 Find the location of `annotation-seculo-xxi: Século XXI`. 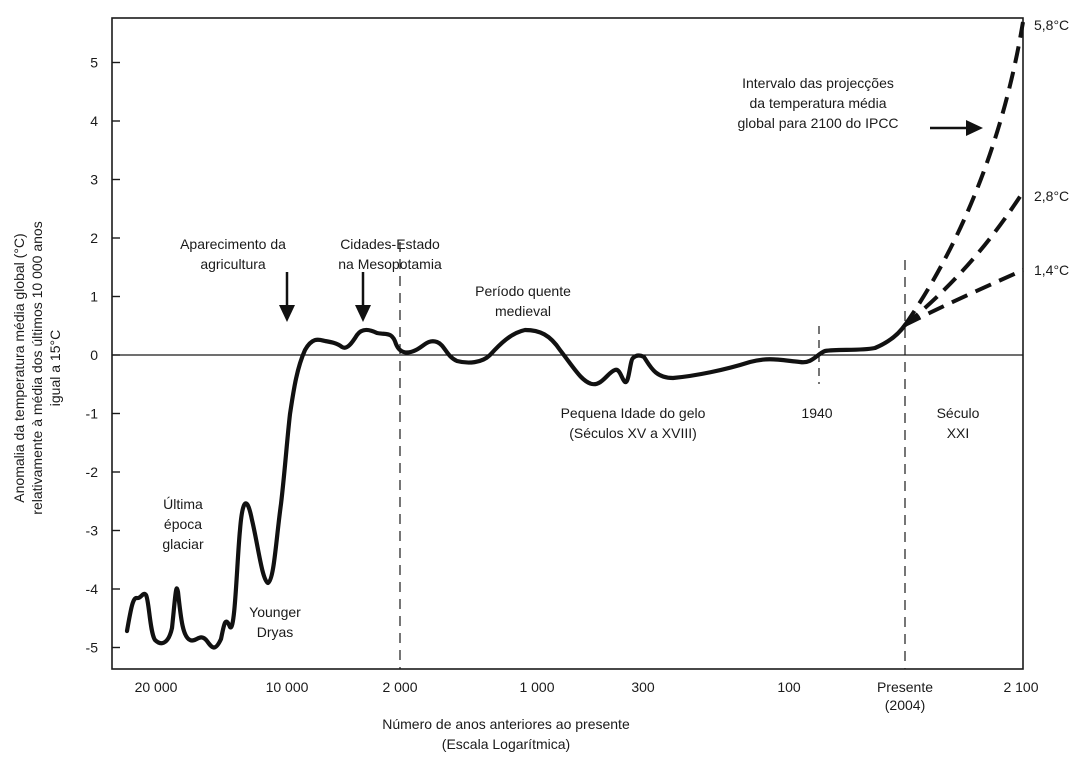

annotation-seculo-xxi: Século XXI is located at coordinates (958, 423).